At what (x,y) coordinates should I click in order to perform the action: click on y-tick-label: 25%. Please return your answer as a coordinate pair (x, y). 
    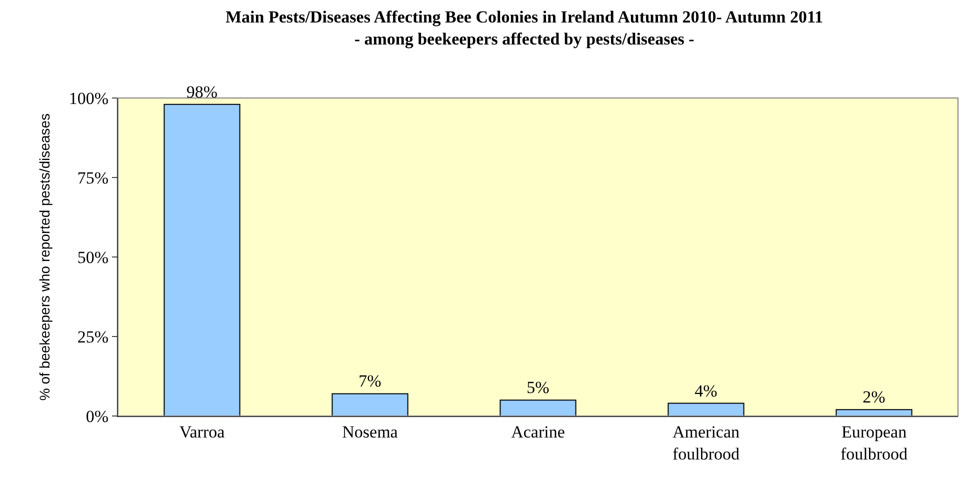
    Looking at the image, I should click on (93, 336).